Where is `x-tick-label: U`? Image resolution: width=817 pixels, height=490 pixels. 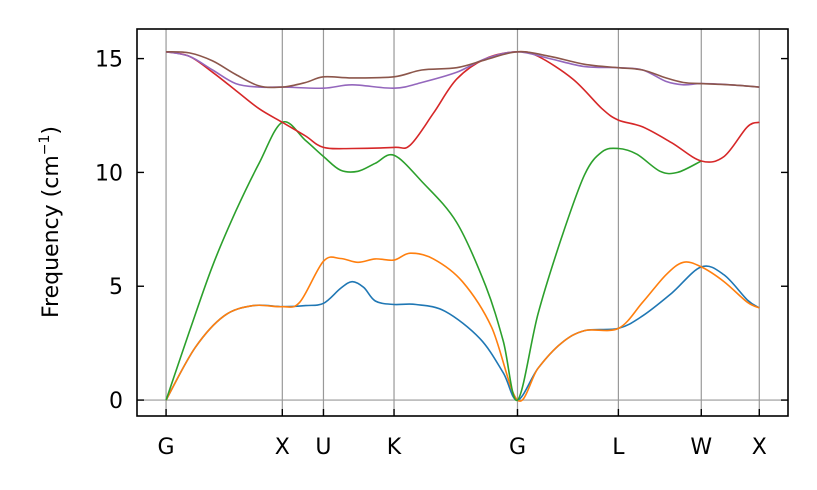 x-tick-label: U is located at coordinates (323, 447).